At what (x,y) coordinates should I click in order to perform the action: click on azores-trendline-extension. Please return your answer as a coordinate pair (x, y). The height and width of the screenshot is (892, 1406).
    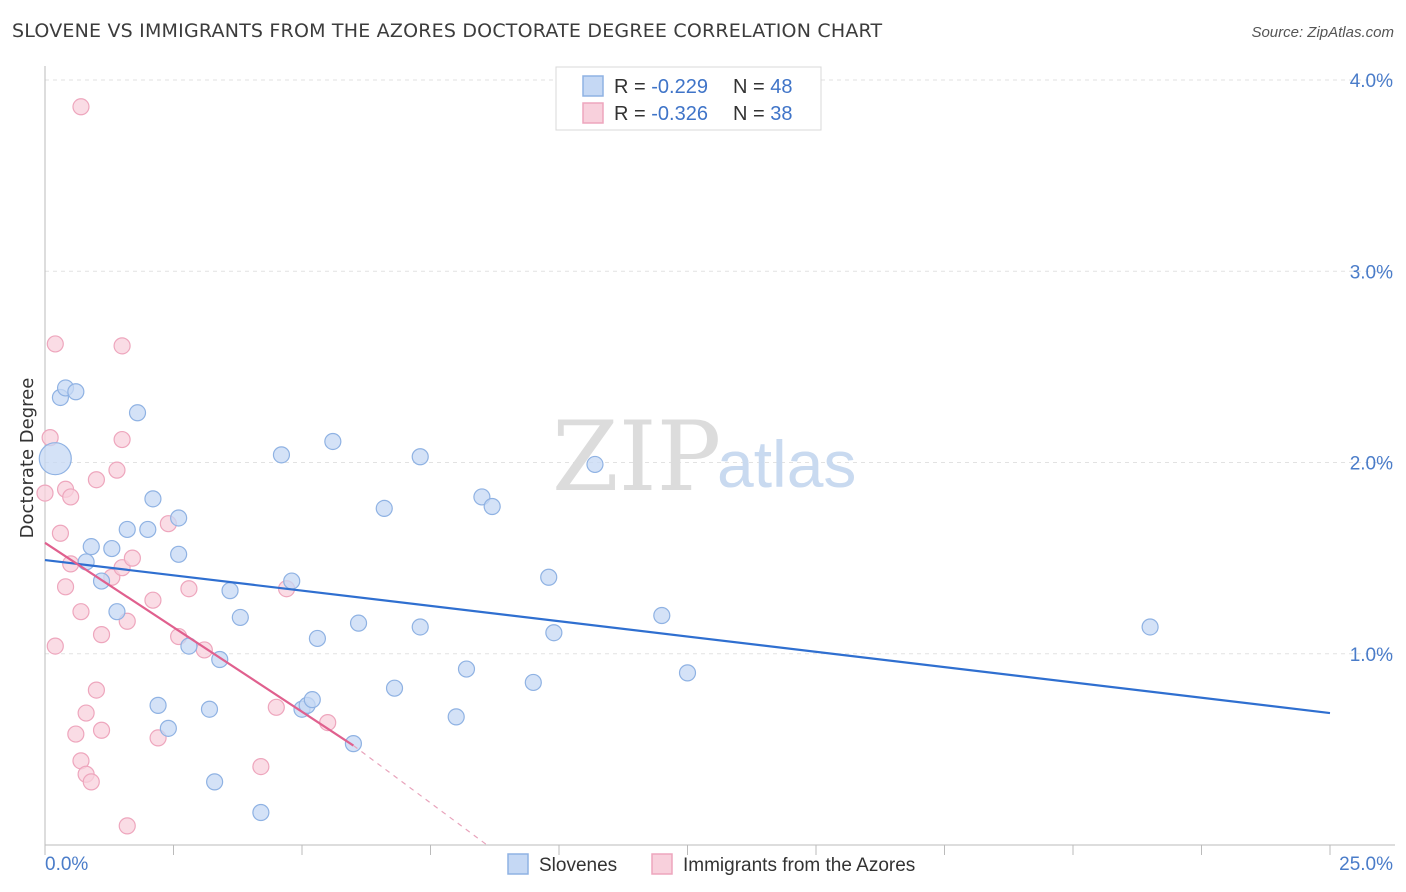
    Looking at the image, I should click on (420, 795).